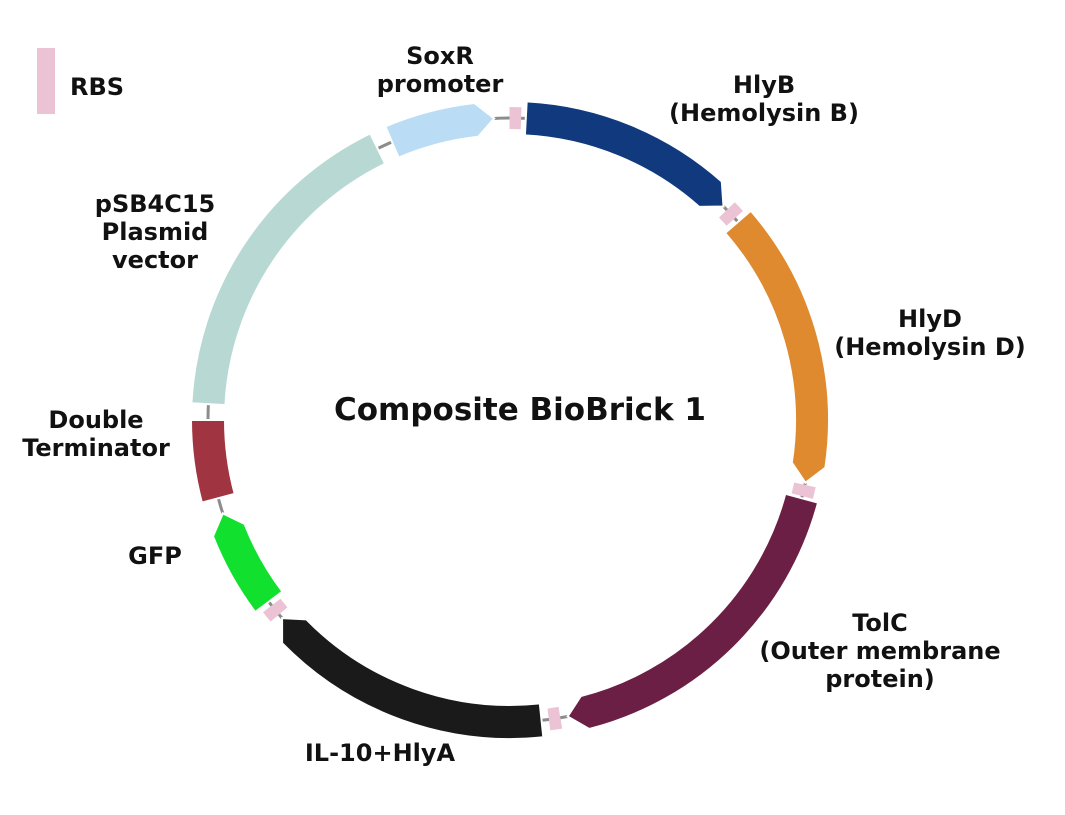 This screenshot has height=815, width=1065. Describe the element at coordinates (413, 679) in the screenshot. I see `segment-il10` at that location.